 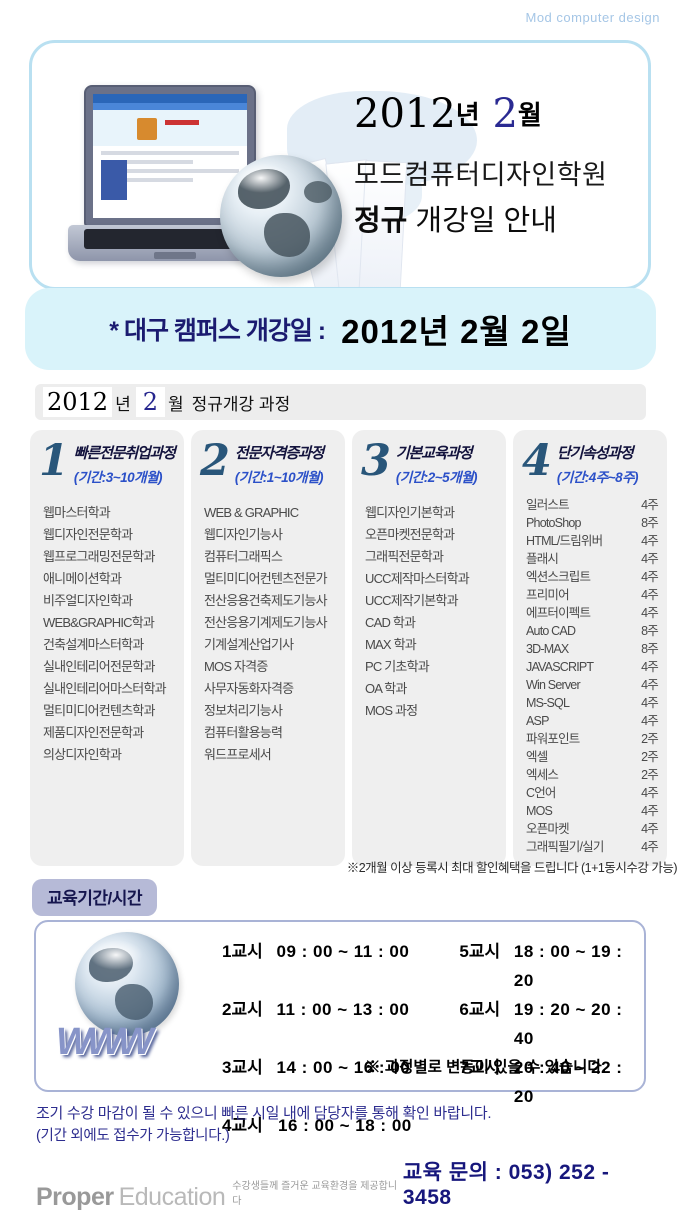 What do you see at coordinates (539, 811) in the screenshot?
I see `course-name: MOS` at bounding box center [539, 811].